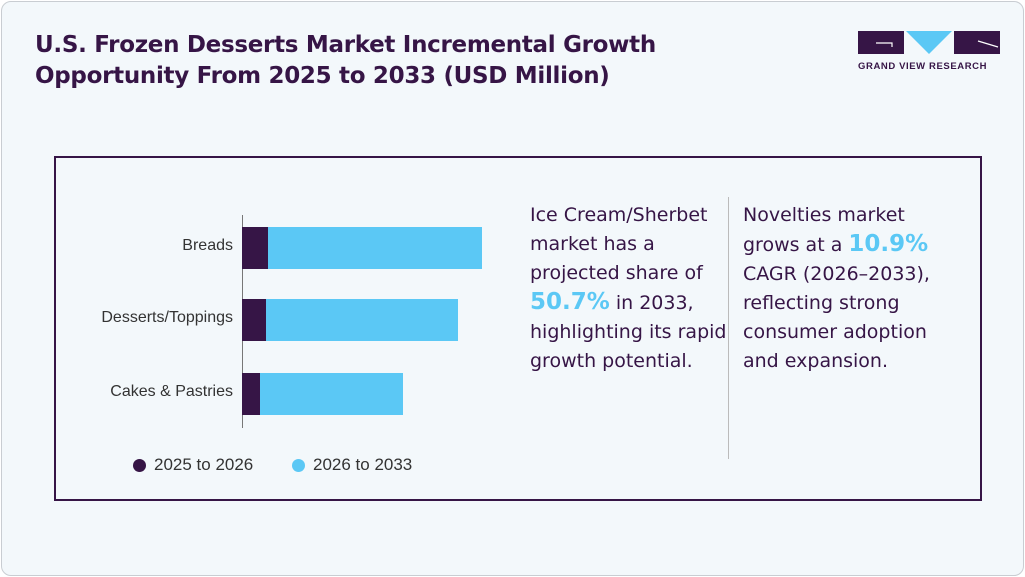 This screenshot has height=577, width=1025. I want to click on legend-dot-light, so click(298, 465).